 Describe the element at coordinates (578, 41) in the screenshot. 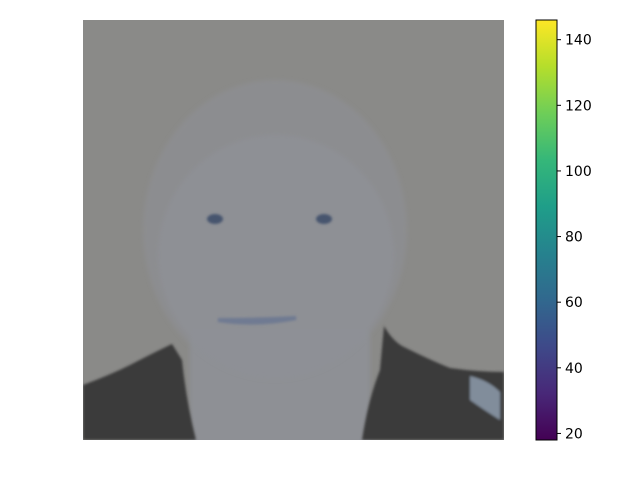

I see `colorbar-tick-label: 140` at that location.